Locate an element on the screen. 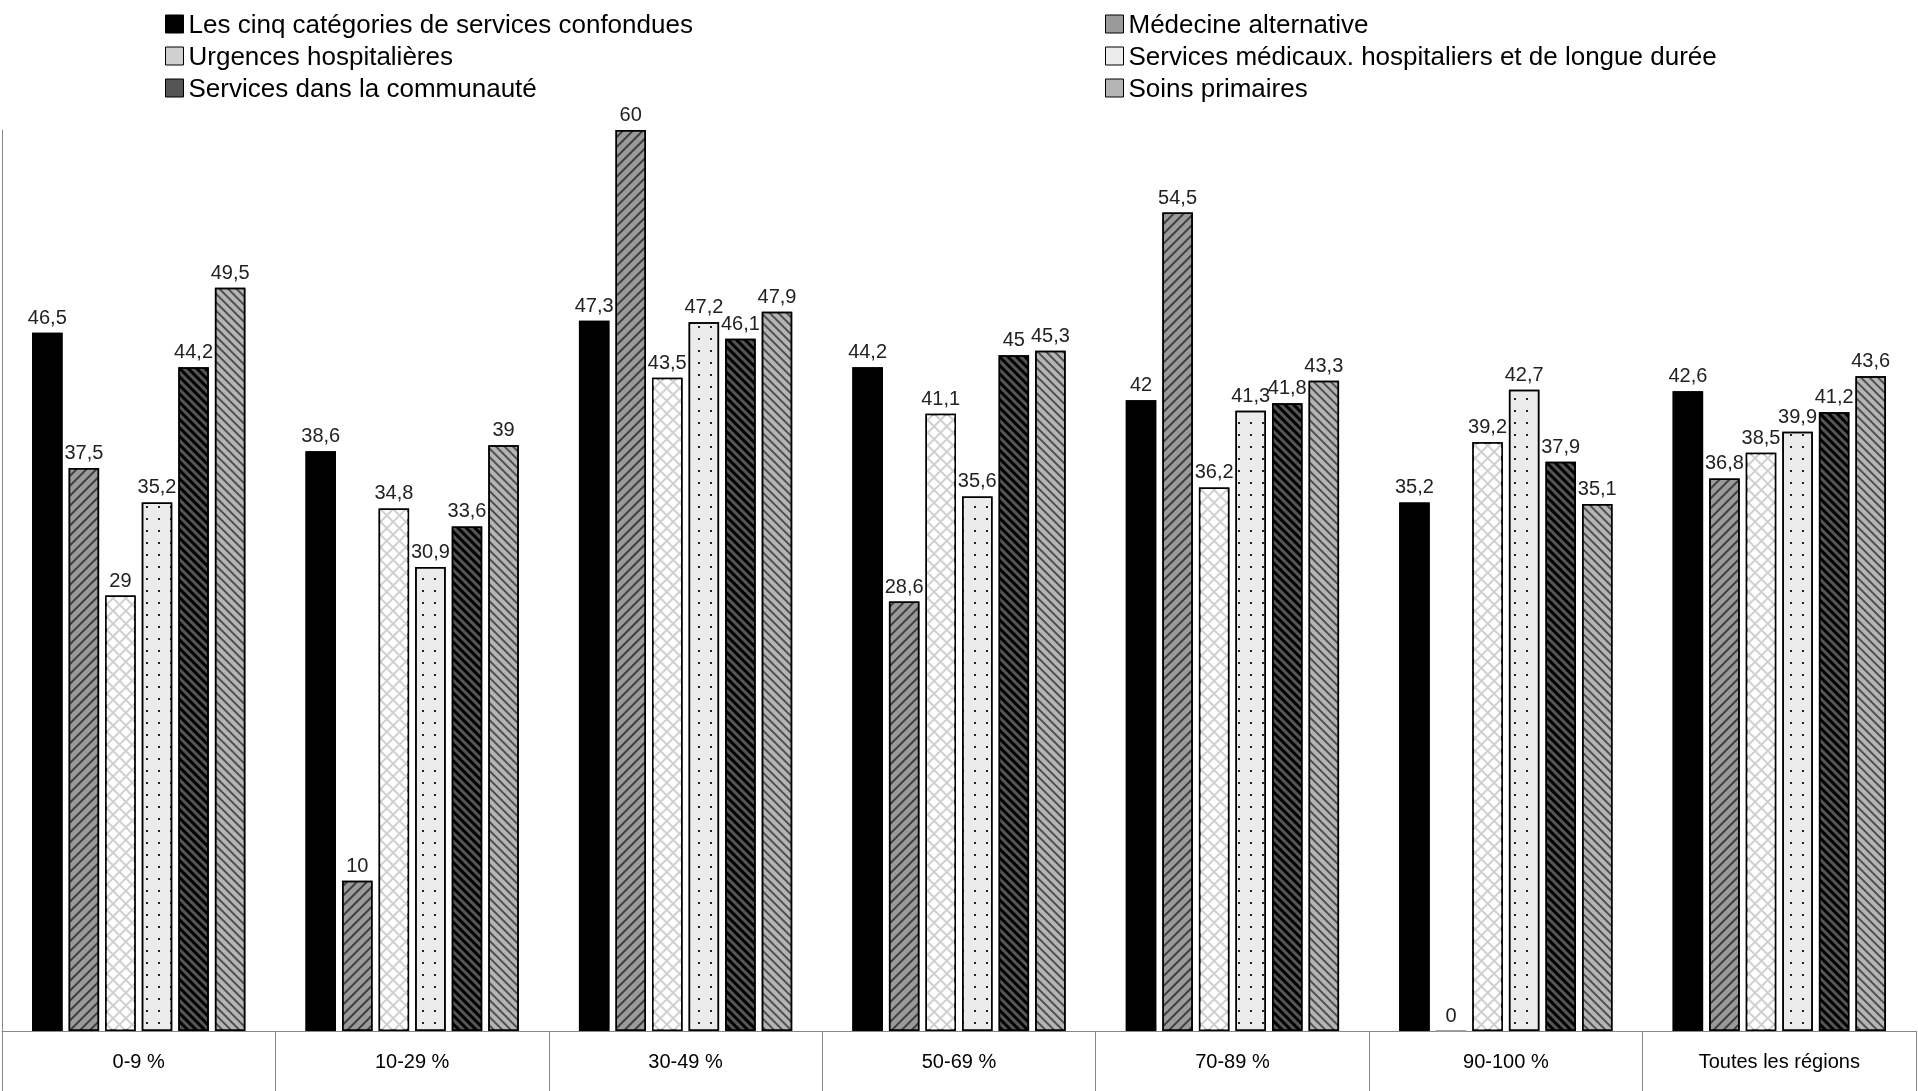 Image resolution: width=1918 pixels, height=1091 pixels. data-label: 54,5 is located at coordinates (1178, 196).